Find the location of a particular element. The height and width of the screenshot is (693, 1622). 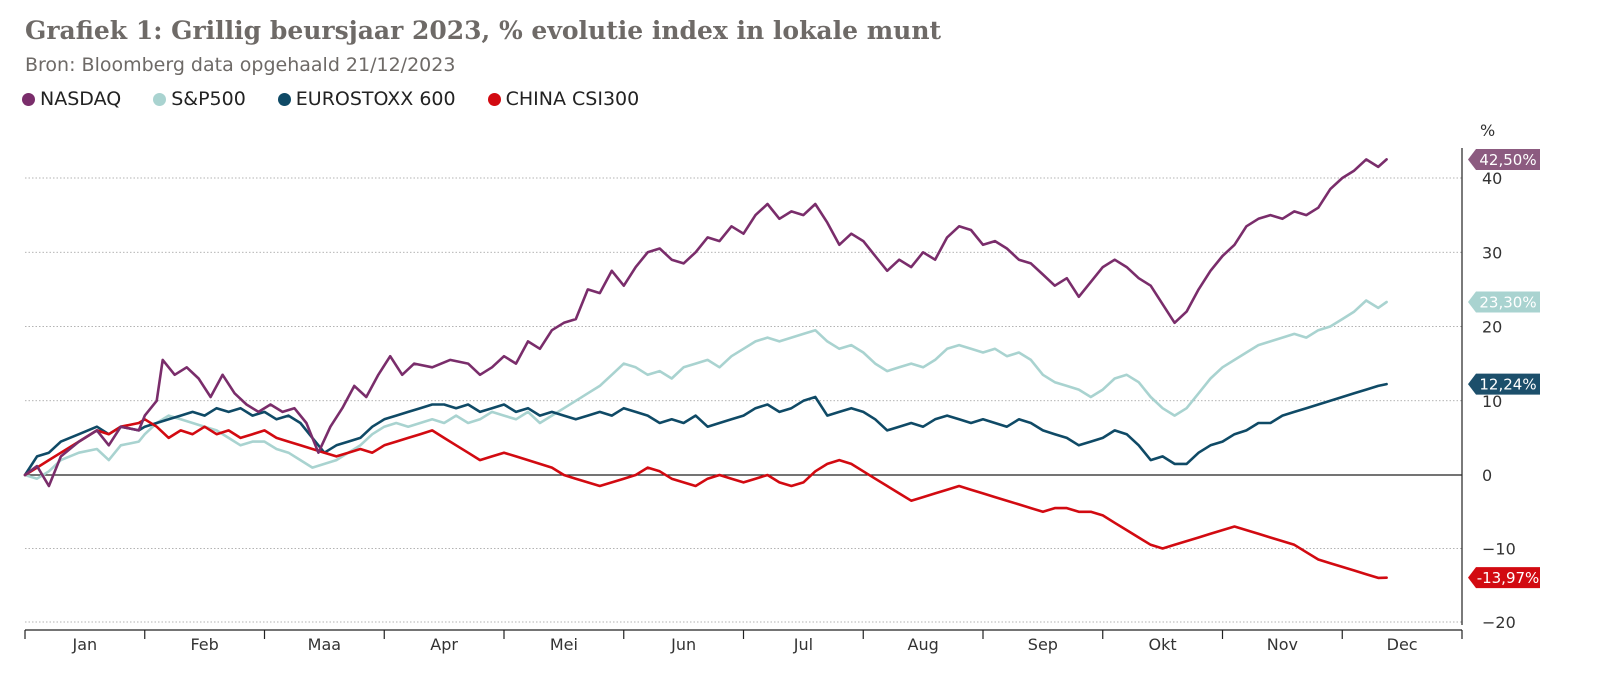

end-label-text: 12,24% is located at coordinates (1507, 385).